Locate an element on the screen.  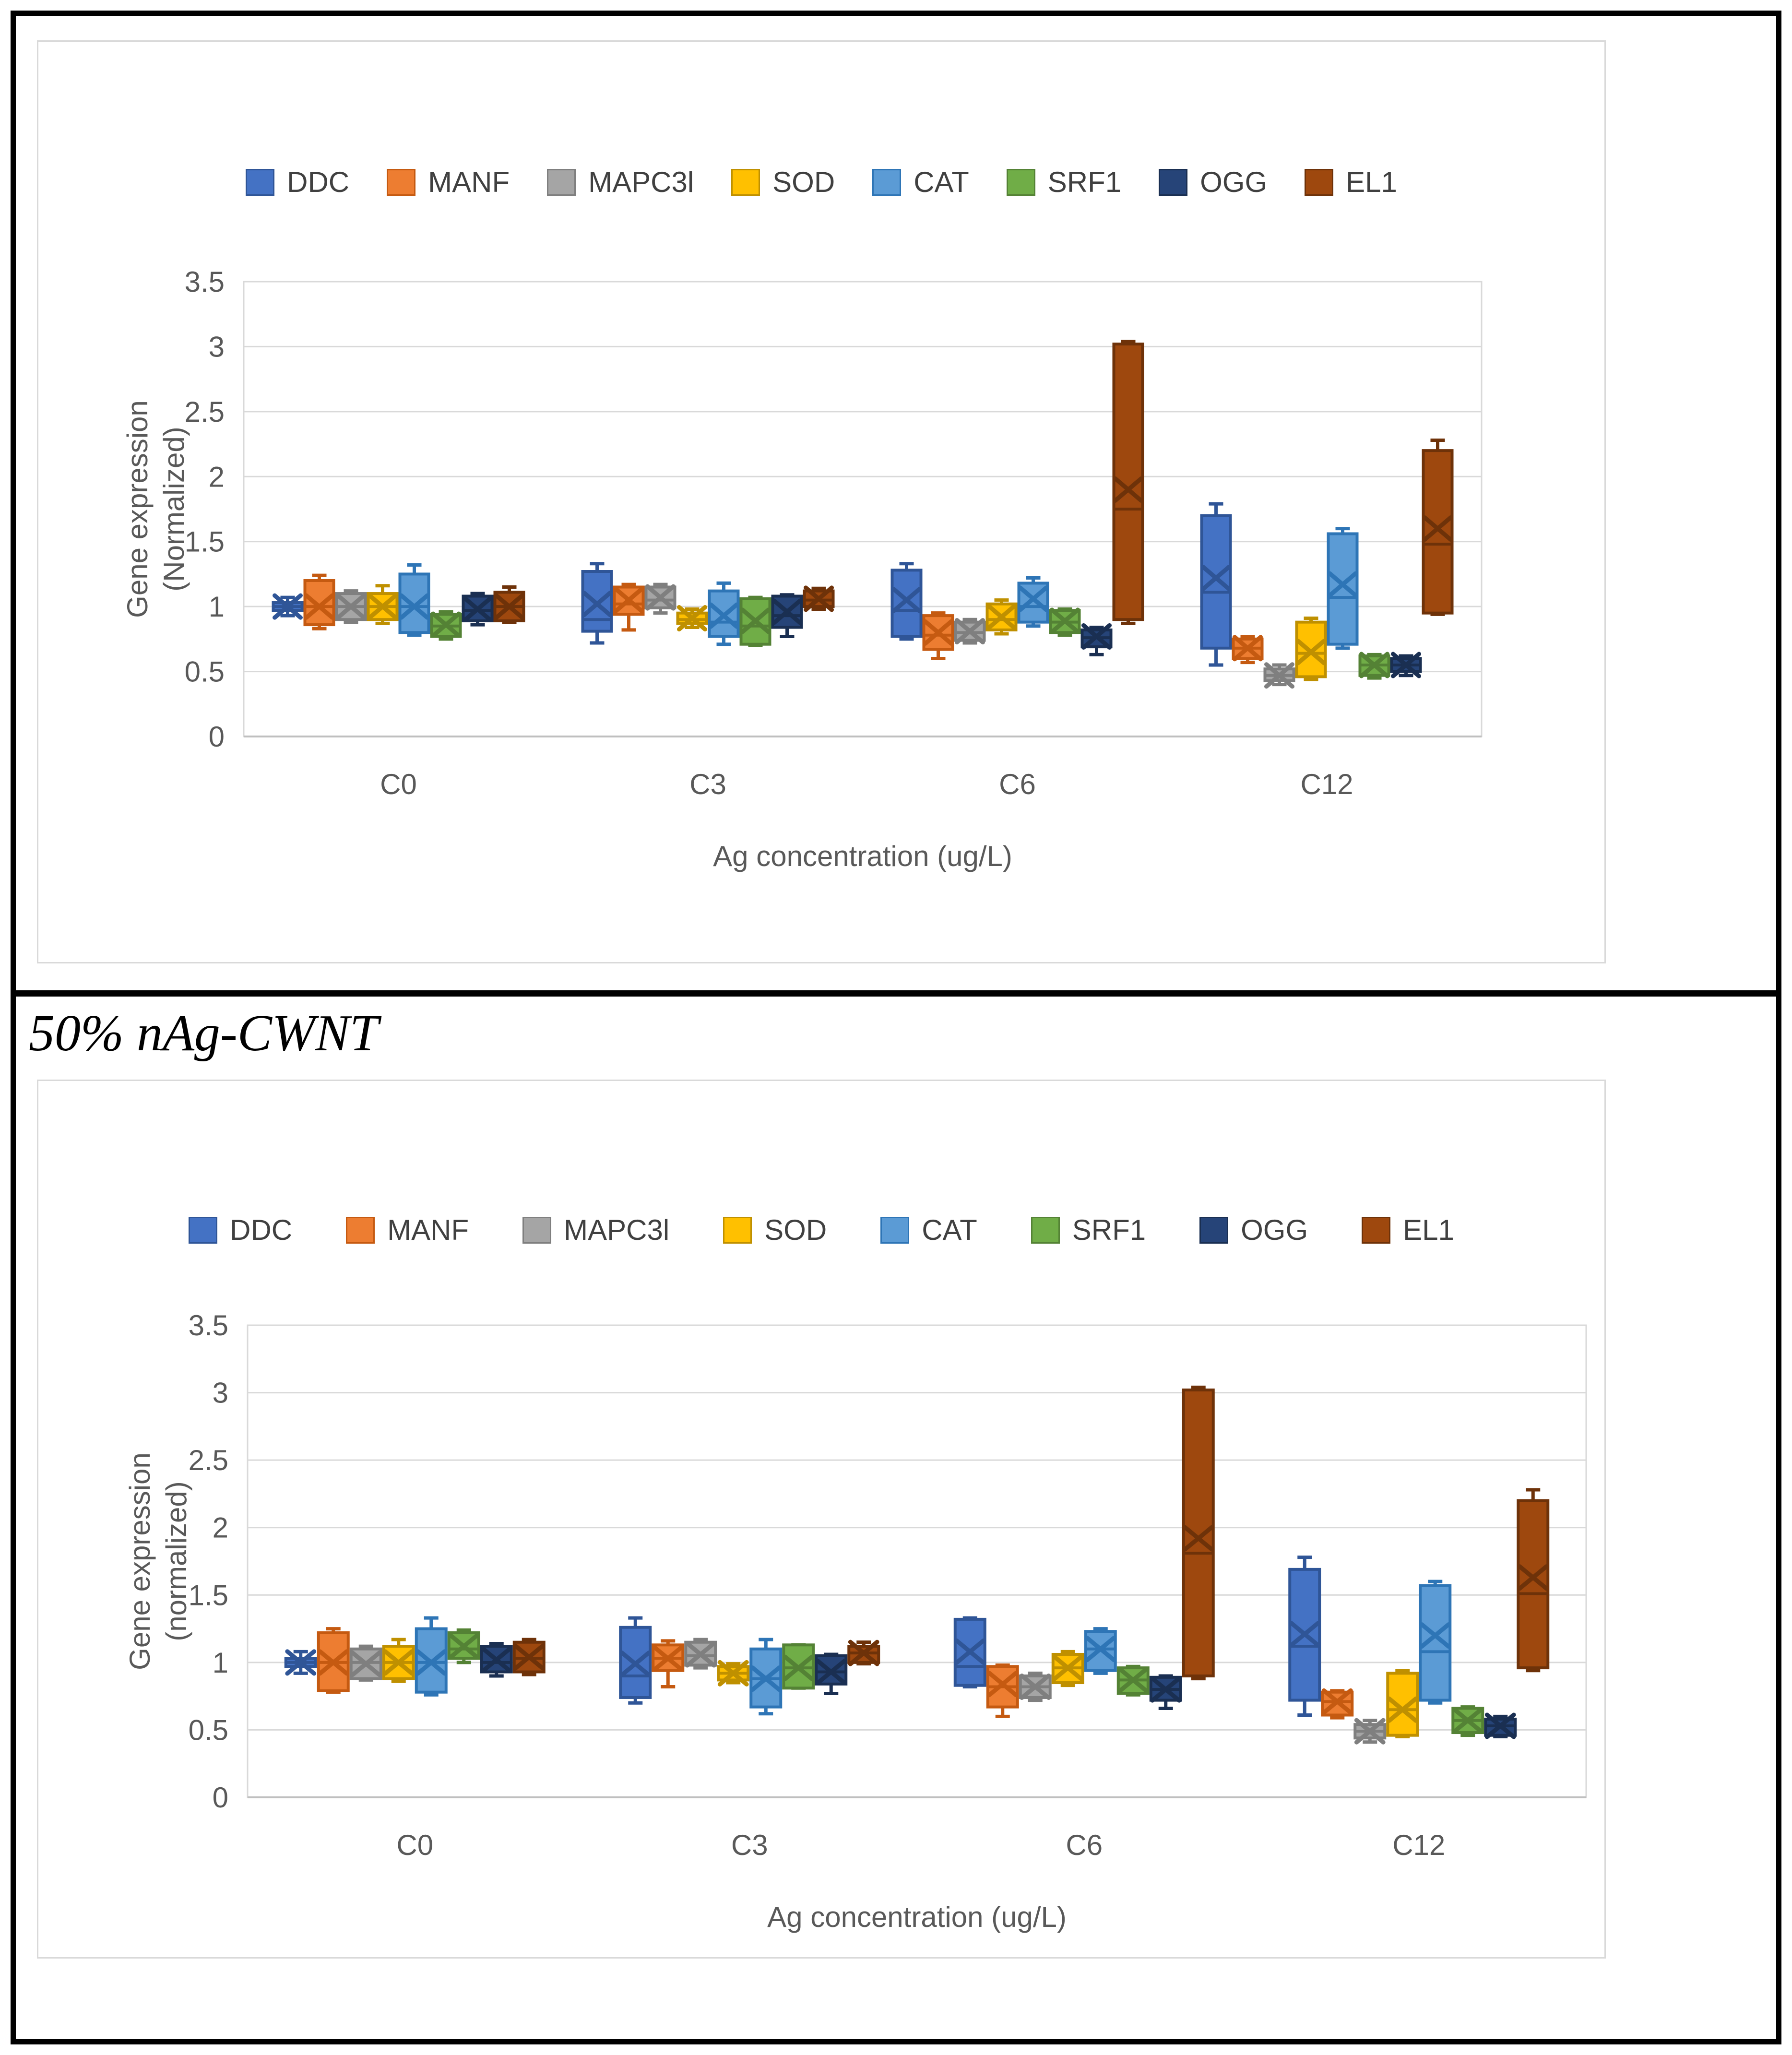
y-tick-label: 2.5 is located at coordinates (205, 412).